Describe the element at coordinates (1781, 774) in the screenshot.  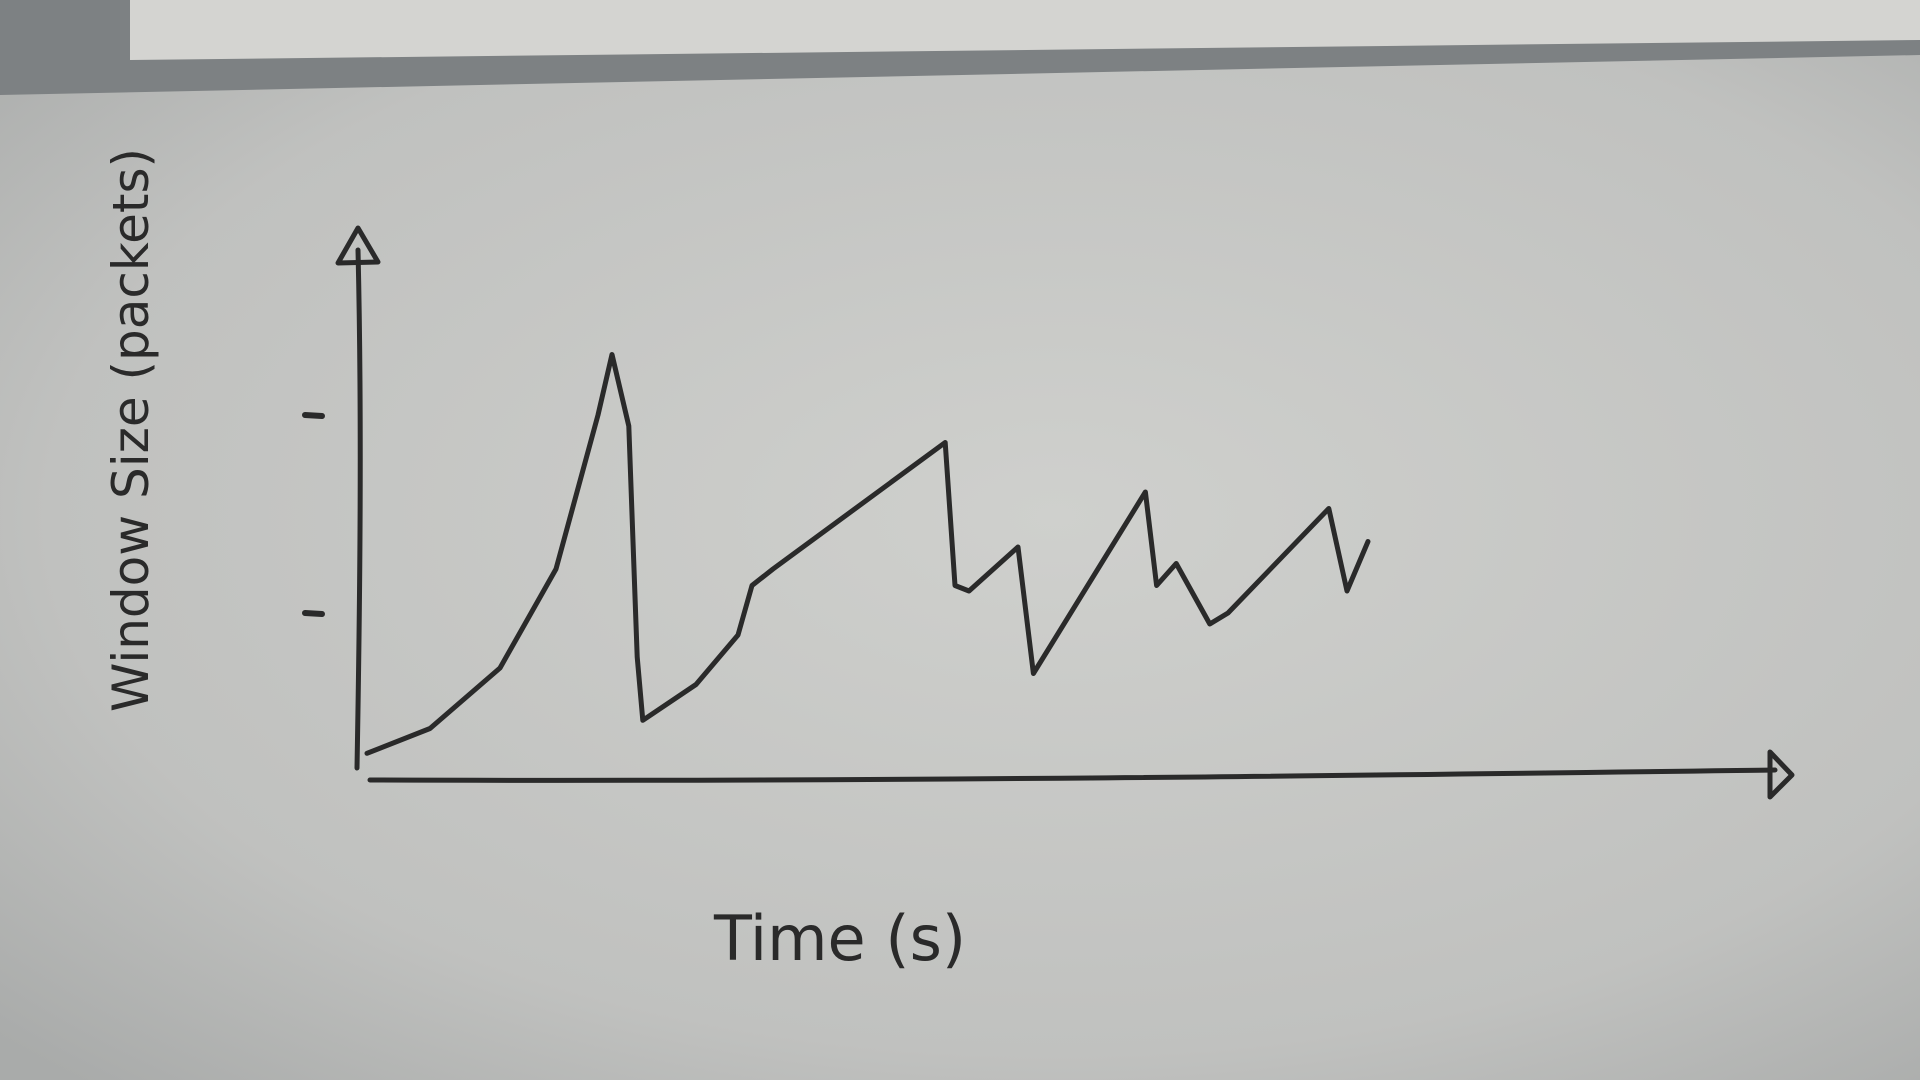
I see `x-axis-arrowhead` at that location.